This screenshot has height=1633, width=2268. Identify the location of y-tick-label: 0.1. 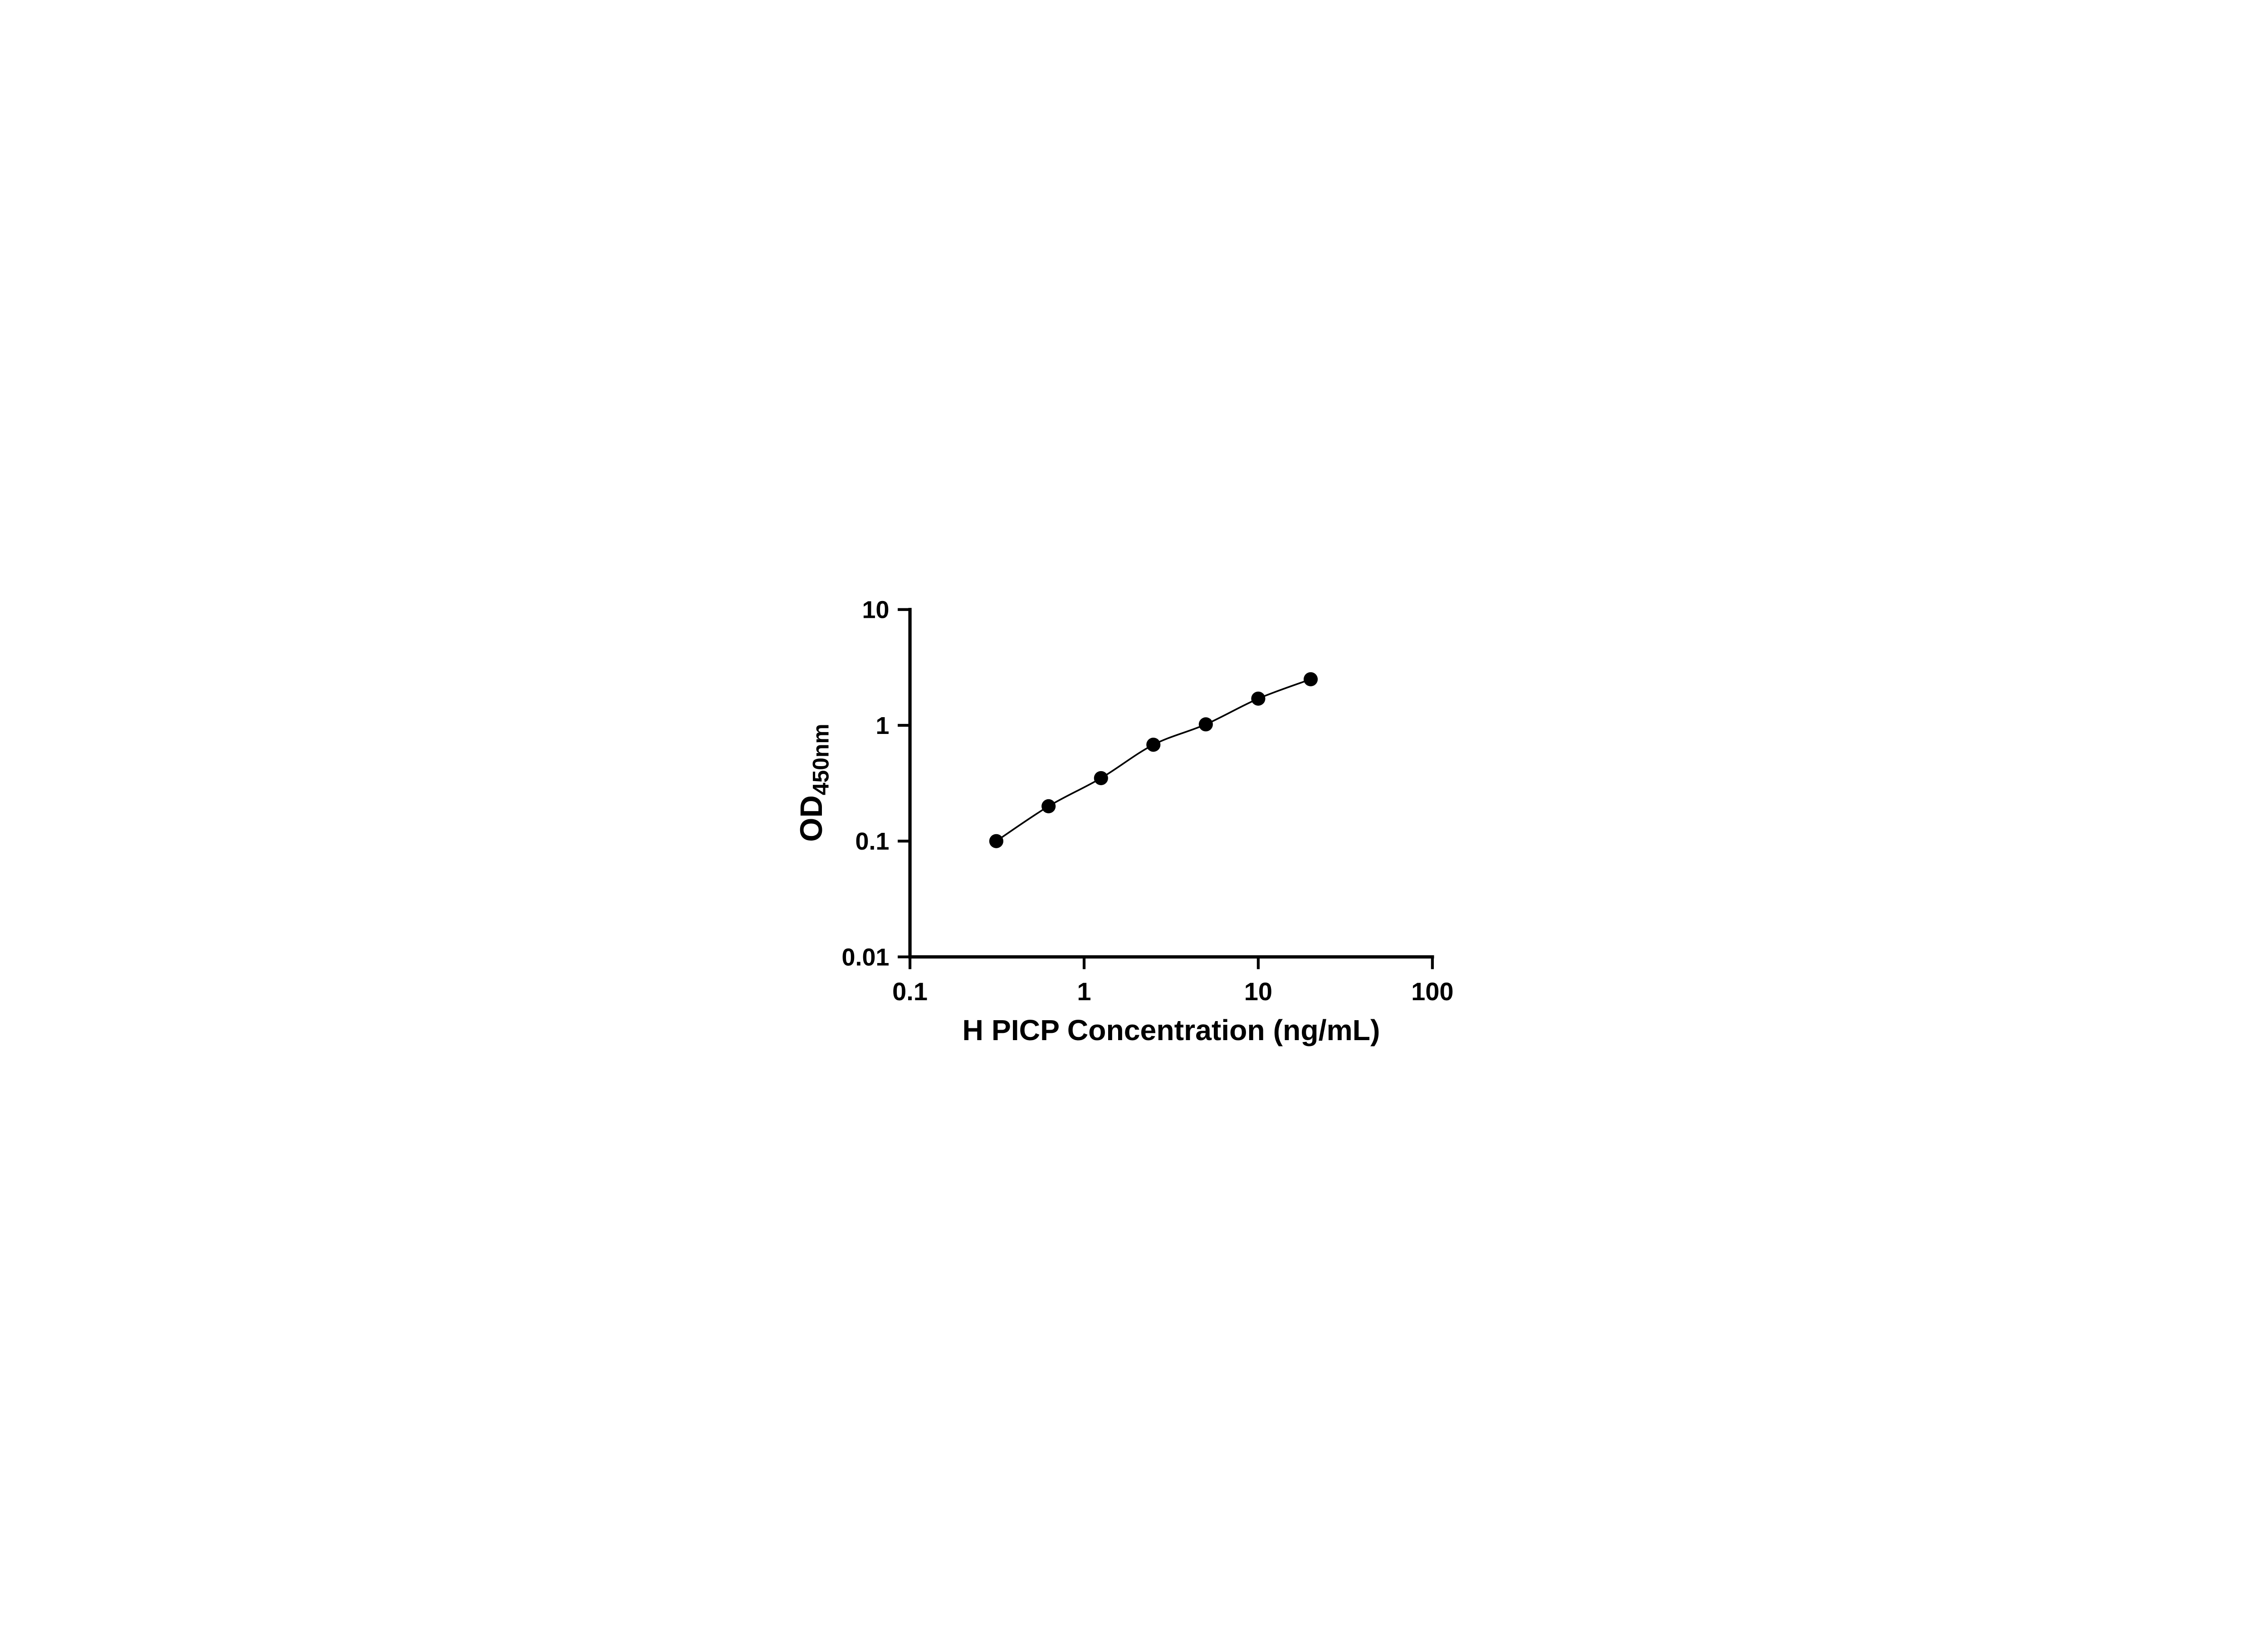
(872, 841).